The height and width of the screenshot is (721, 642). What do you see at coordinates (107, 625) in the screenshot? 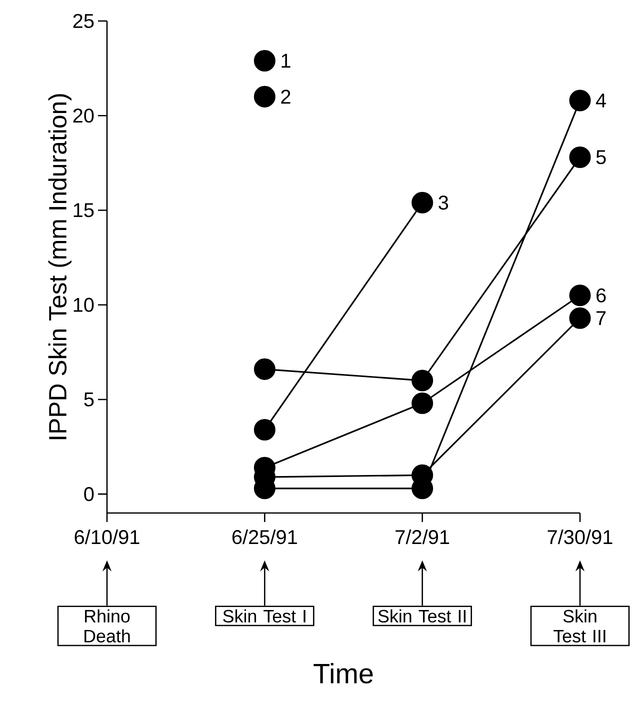
I see `text: Rhino Death` at bounding box center [107, 625].